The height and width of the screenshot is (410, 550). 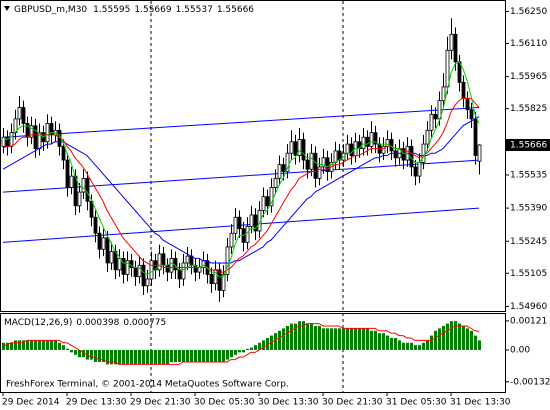 What do you see at coordinates (528, 175) in the screenshot?
I see `y-tick-label: 1.55535` at bounding box center [528, 175].